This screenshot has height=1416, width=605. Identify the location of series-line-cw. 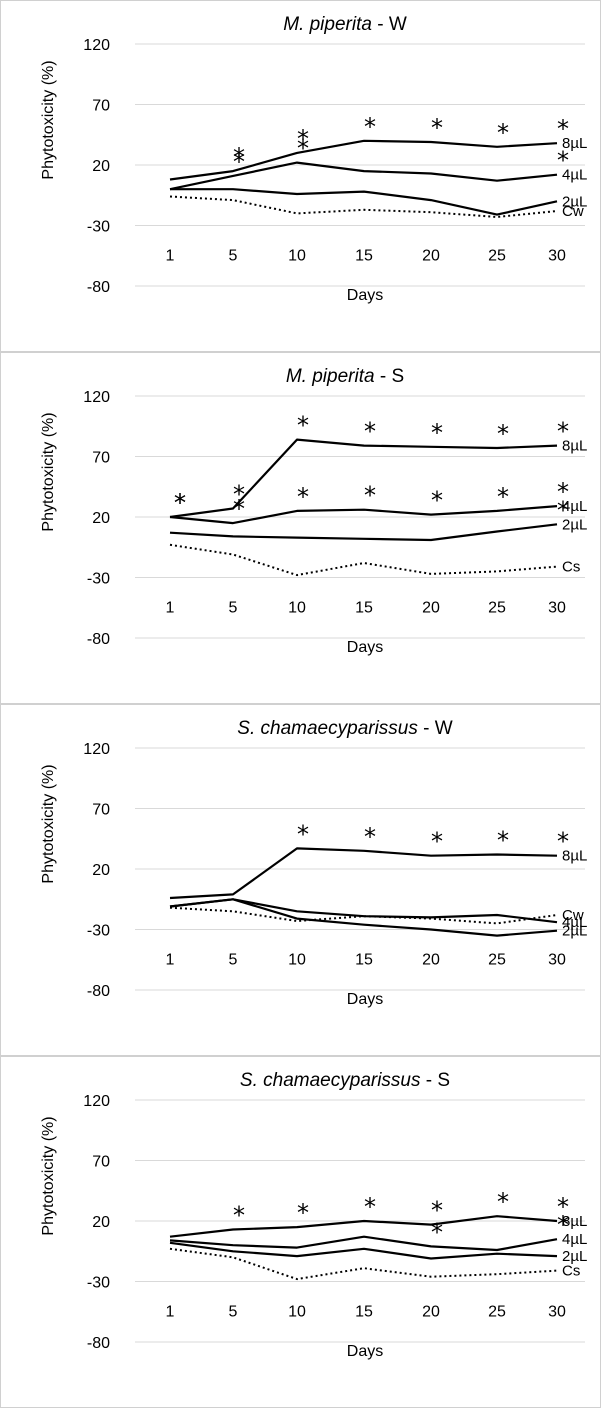
(363, 206).